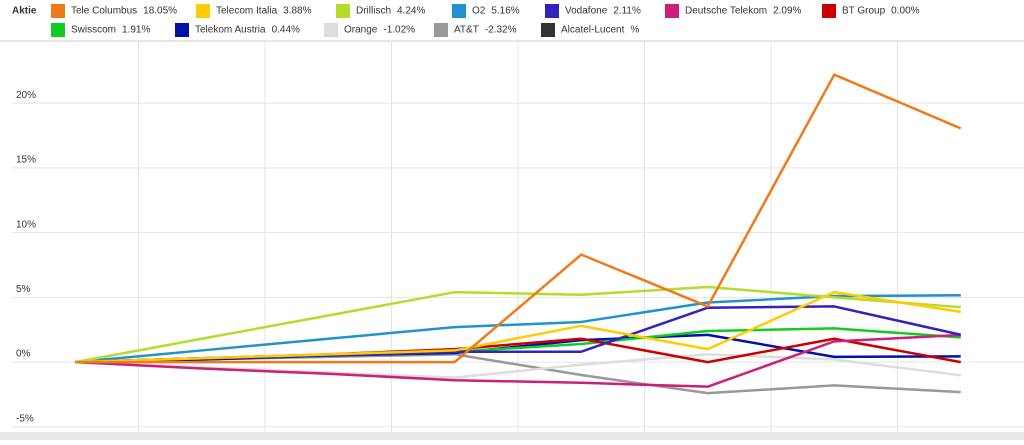 This screenshot has height=445, width=1024. Describe the element at coordinates (25, 418) in the screenshot. I see `y-tick-label: -5%` at that location.